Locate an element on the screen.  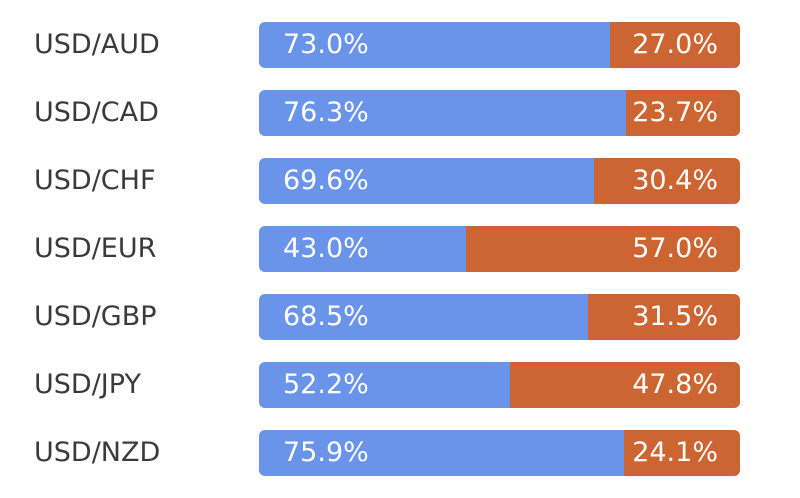
stacked-bar: 73.0% 27.0% is located at coordinates (499, 45).